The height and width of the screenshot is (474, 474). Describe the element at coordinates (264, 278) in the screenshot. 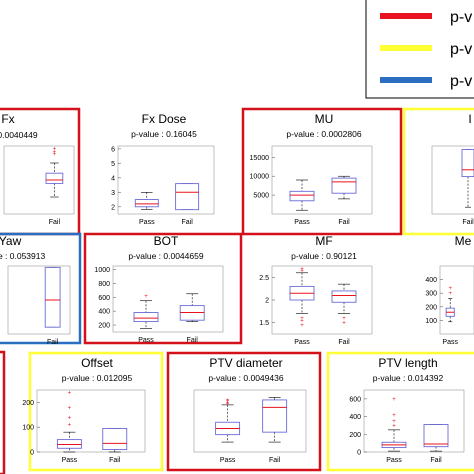

I see `y-tick-label: 2.5` at that location.